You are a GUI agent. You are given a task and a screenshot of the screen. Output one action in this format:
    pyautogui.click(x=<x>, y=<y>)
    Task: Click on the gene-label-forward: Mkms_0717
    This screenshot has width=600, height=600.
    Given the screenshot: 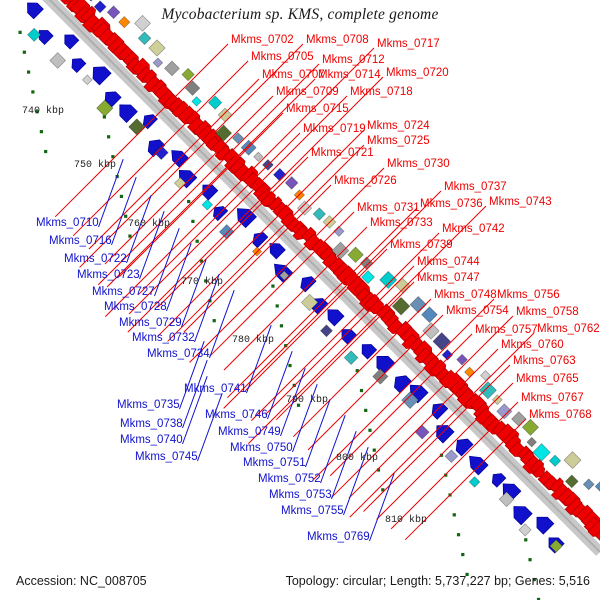 What is the action you would take?
    pyautogui.click(x=408, y=44)
    